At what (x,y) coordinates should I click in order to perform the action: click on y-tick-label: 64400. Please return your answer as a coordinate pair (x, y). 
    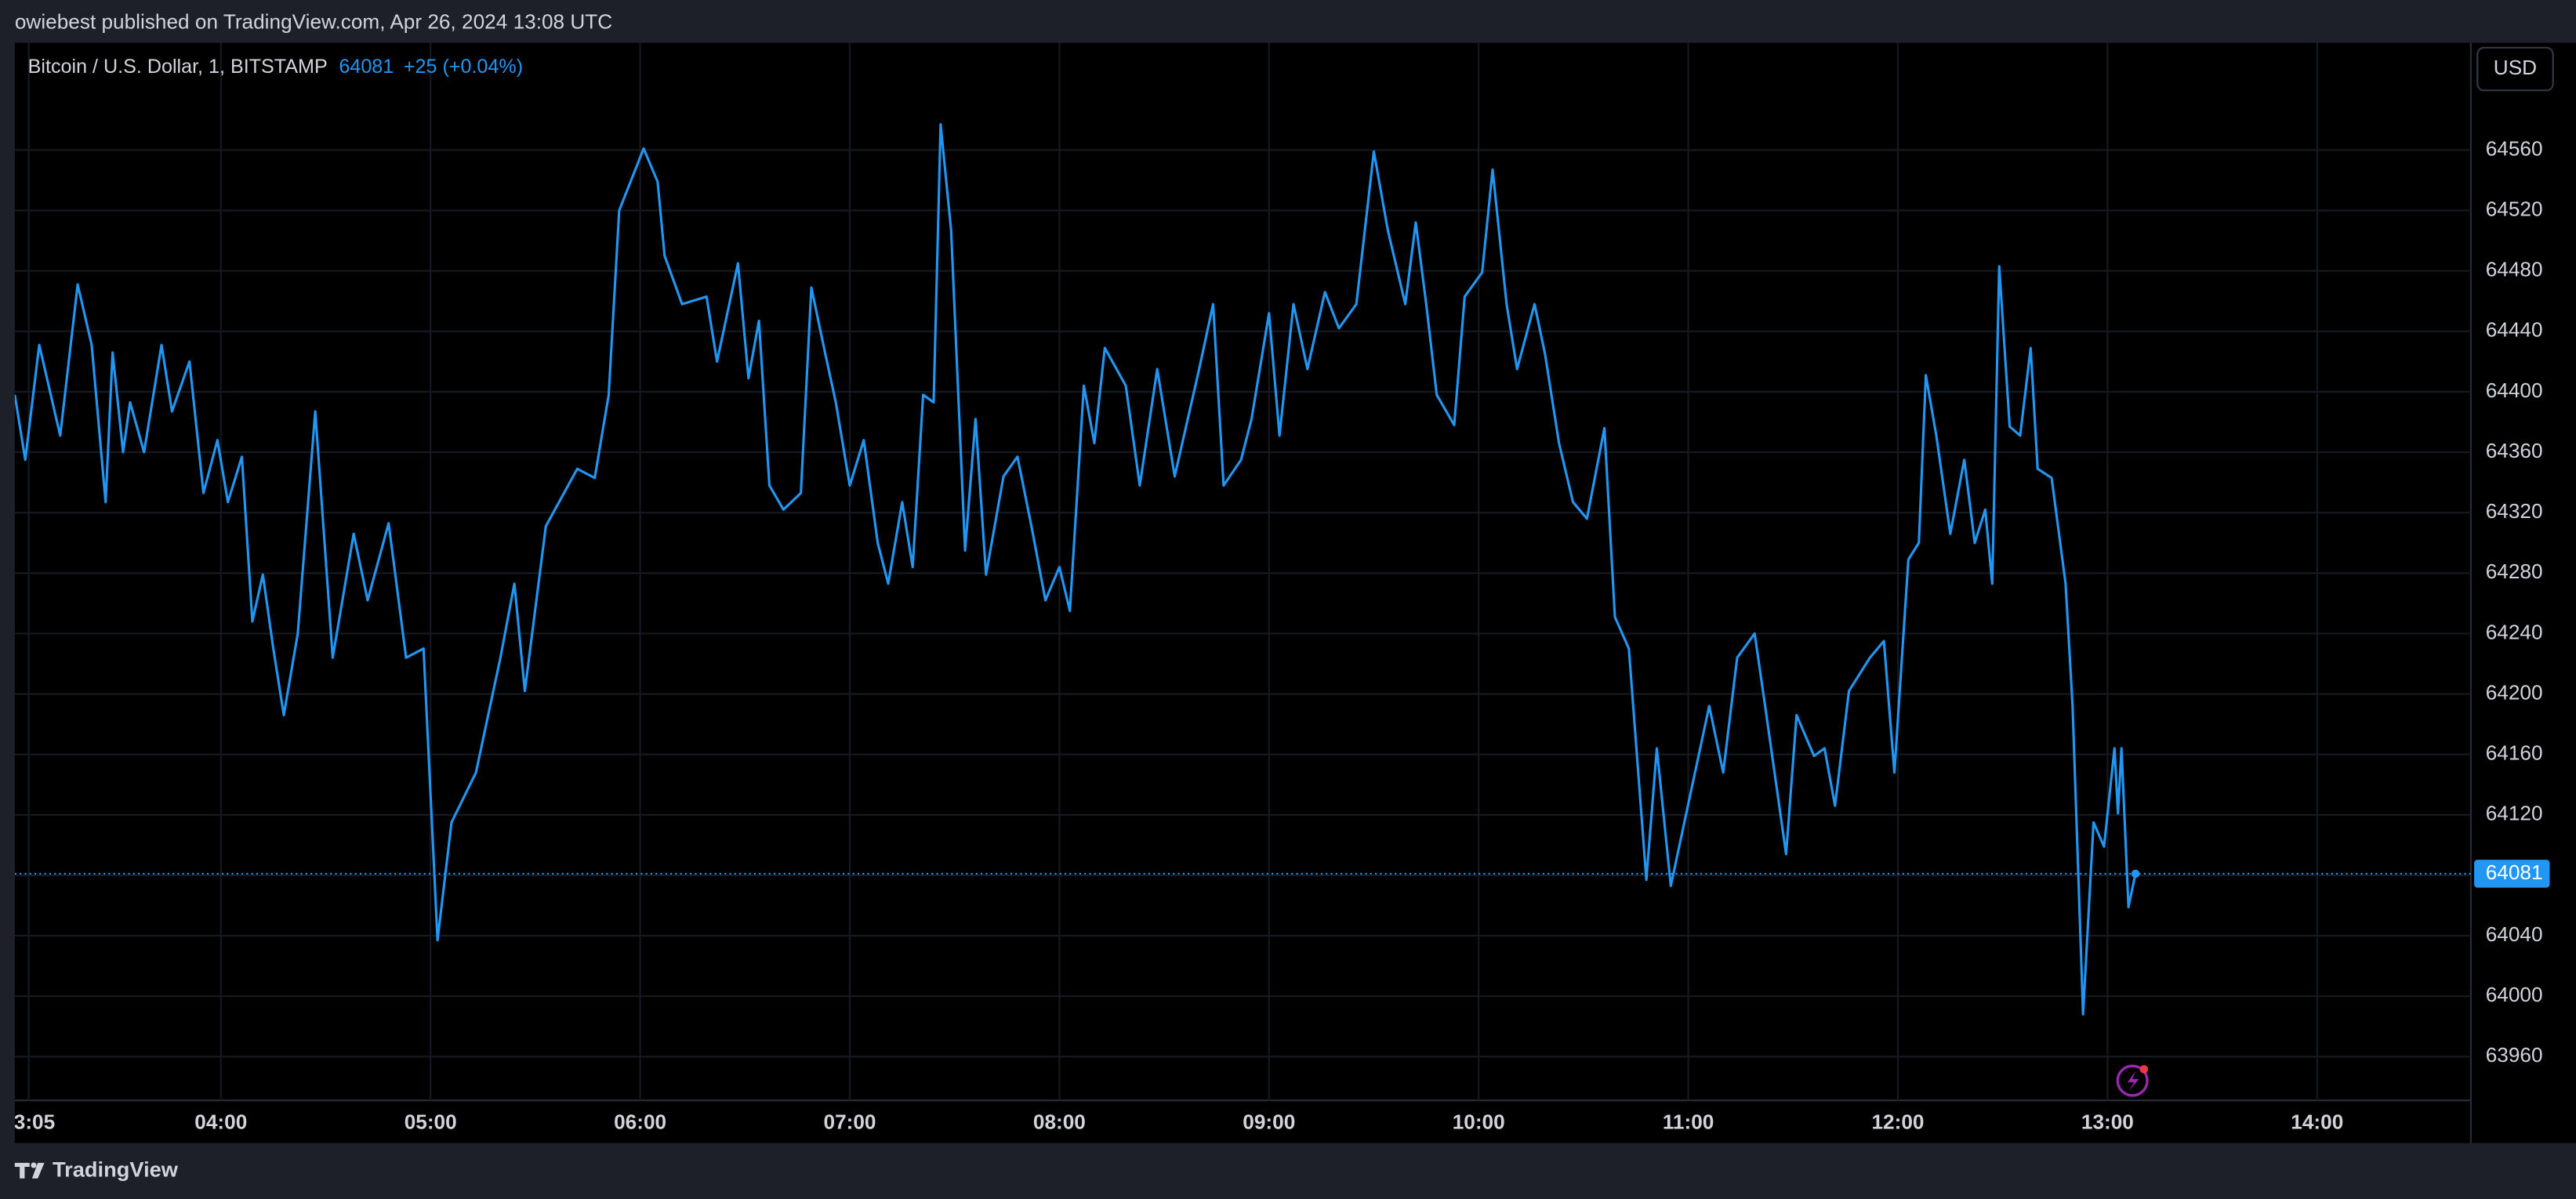
    Looking at the image, I should click on (2515, 390).